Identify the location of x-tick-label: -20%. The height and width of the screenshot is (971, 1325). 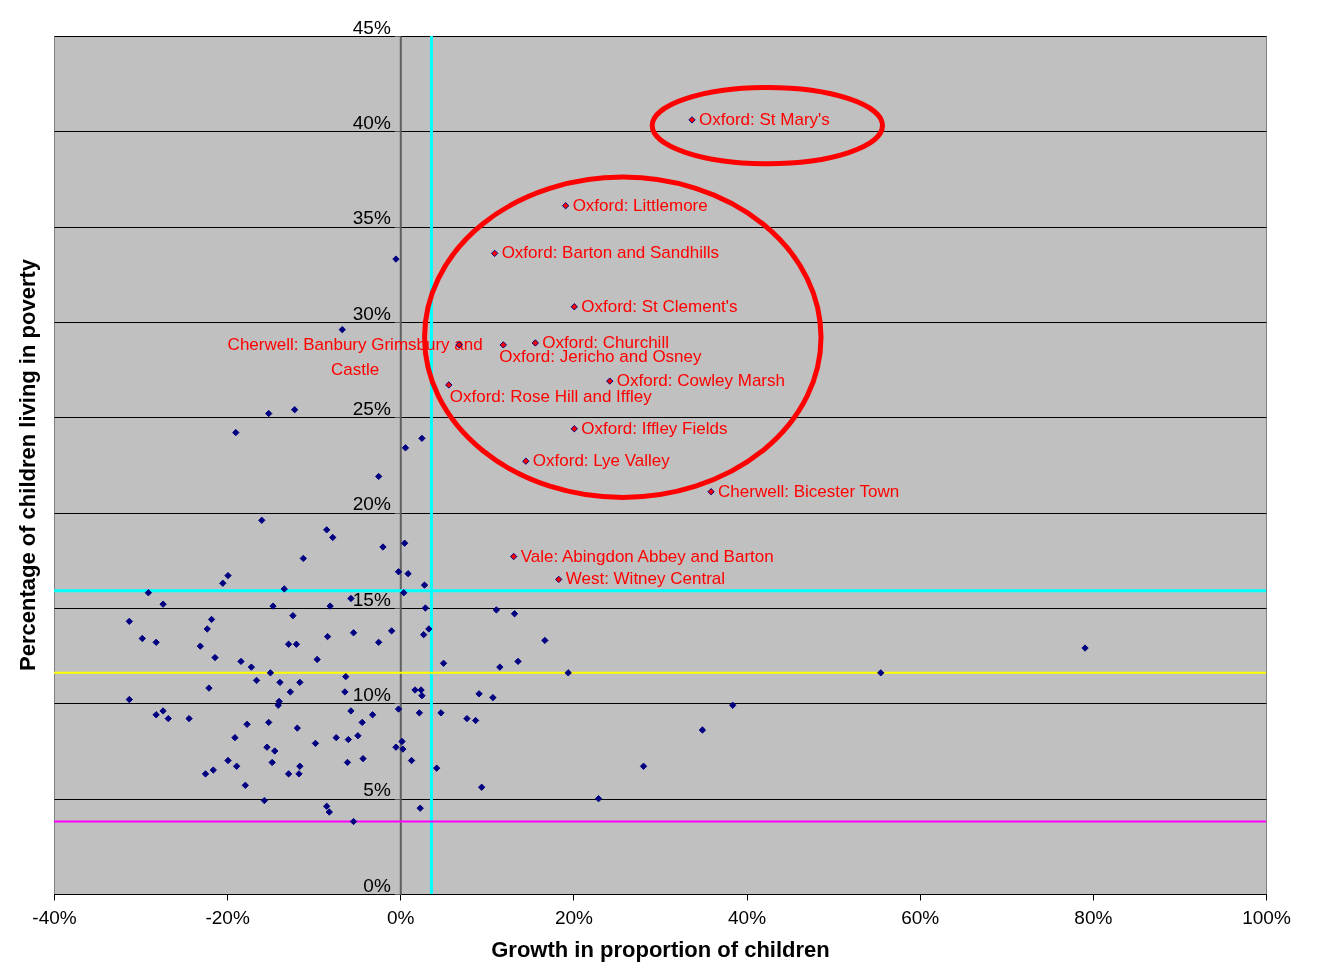
(227, 917).